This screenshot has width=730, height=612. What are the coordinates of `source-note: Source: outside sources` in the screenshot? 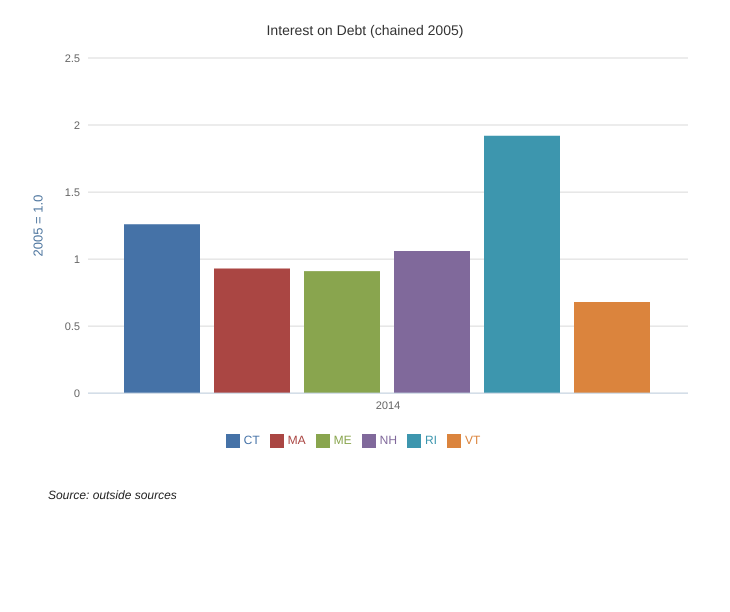 It's located at (112, 495).